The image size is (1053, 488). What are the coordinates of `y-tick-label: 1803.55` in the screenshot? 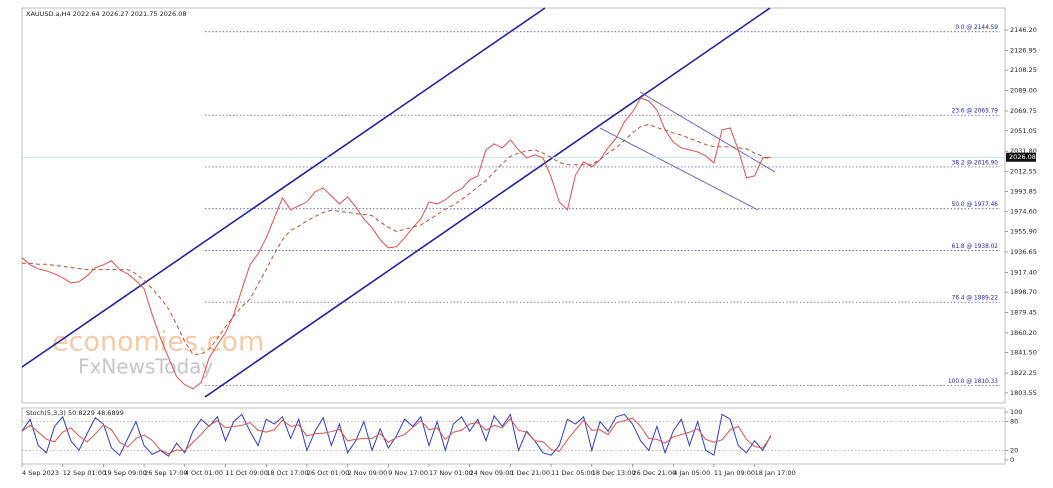 It's located at (1023, 393).